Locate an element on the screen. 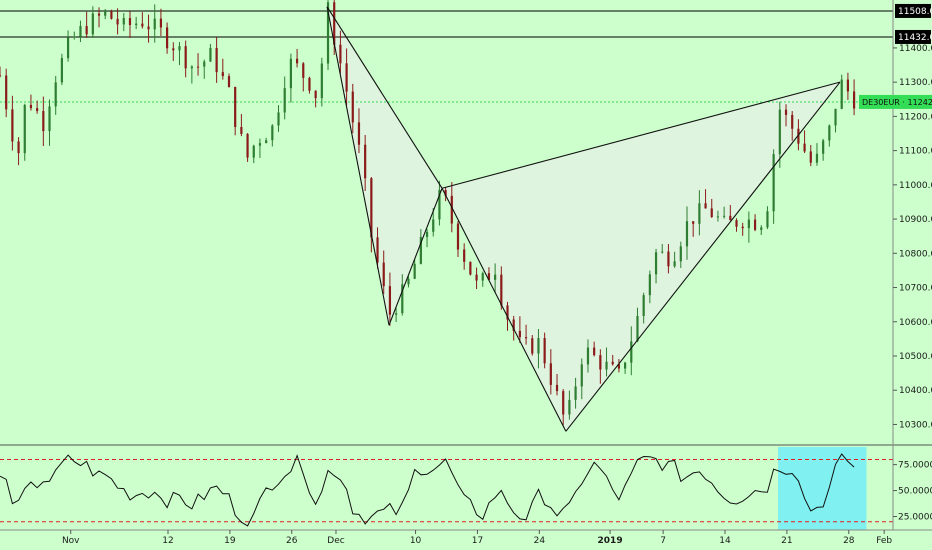 The width and height of the screenshot is (932, 550). time-tick-label: 2019 is located at coordinates (610, 541).